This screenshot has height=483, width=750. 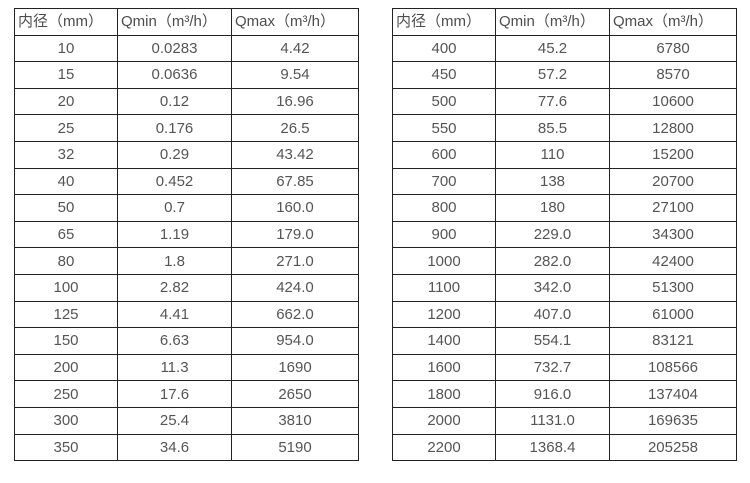 I want to click on table-row: 250 17.6 2650, so click(x=186, y=394).